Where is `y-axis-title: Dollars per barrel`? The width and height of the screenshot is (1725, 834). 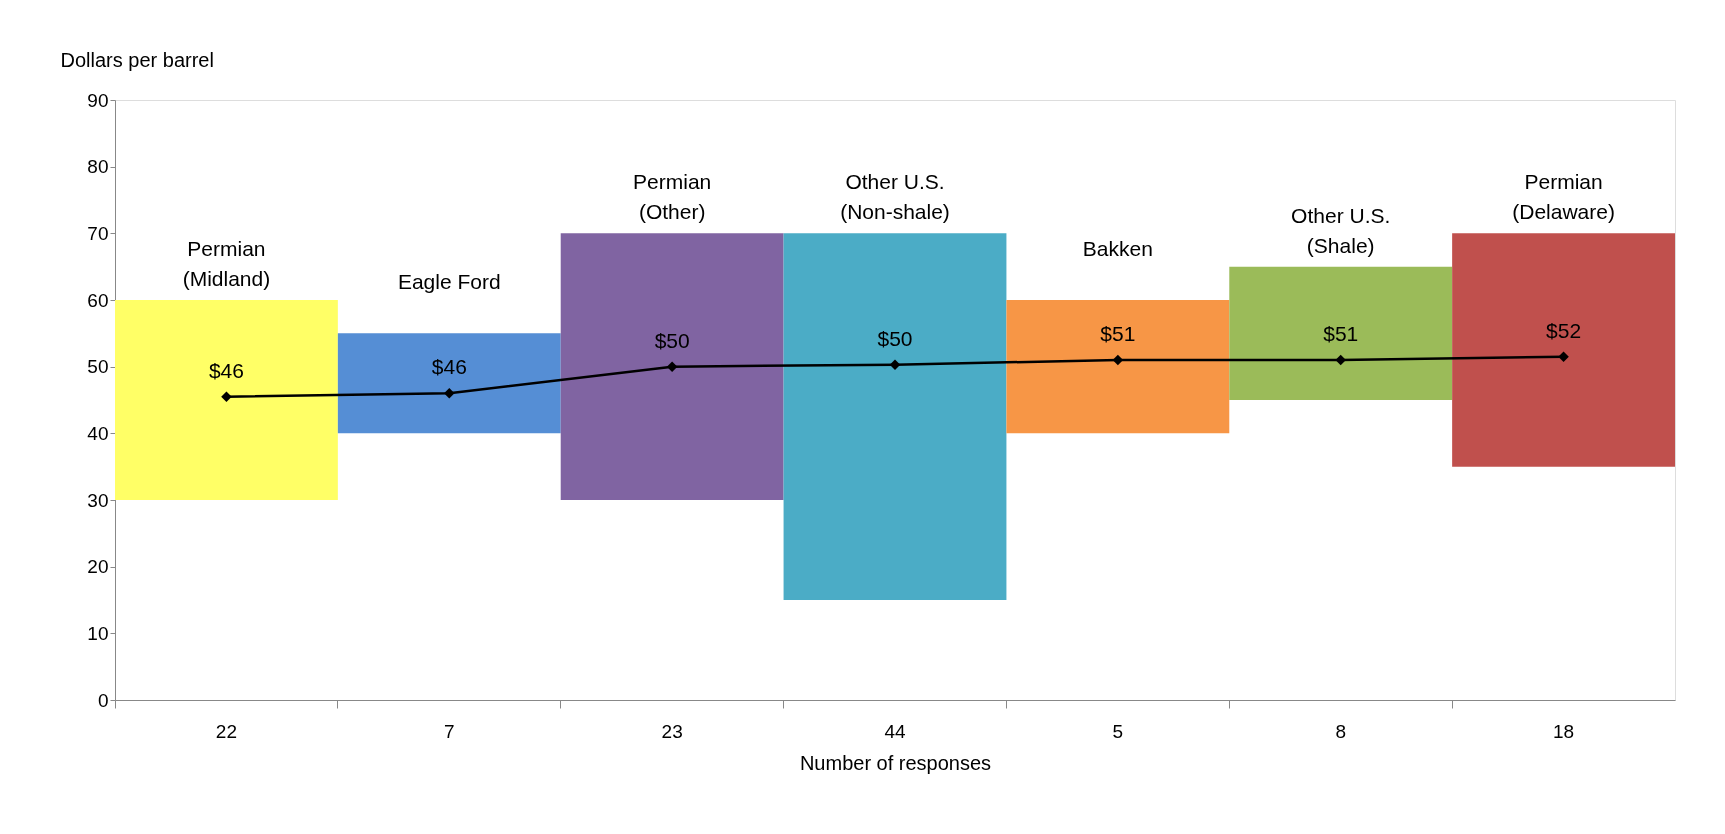 y-axis-title: Dollars per barrel is located at coordinates (137, 59).